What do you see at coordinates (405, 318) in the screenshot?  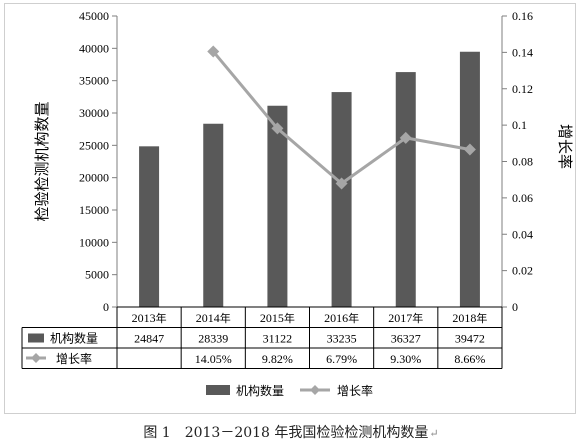 I see `category-label: 2017年` at bounding box center [405, 318].